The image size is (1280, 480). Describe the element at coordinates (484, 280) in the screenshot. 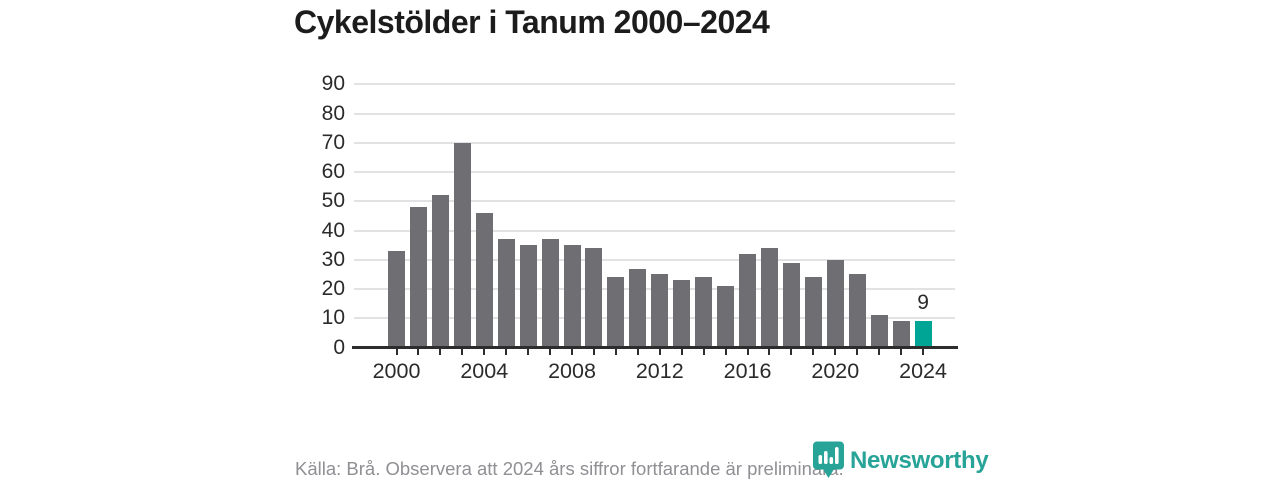

I see `bar-2004` at that location.